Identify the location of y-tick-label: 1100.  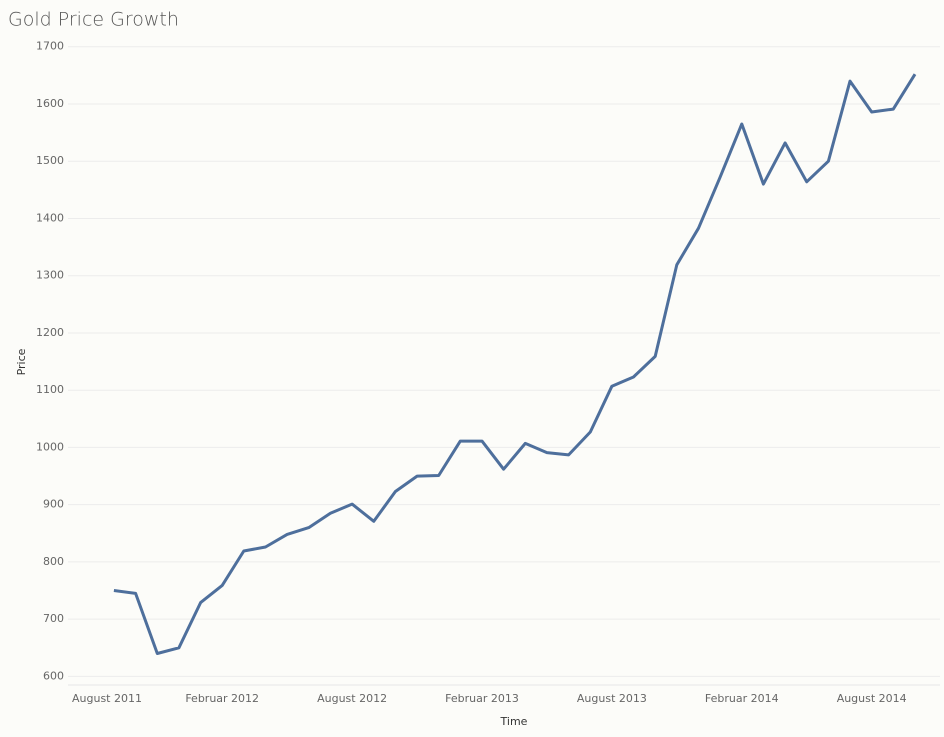
(50, 389).